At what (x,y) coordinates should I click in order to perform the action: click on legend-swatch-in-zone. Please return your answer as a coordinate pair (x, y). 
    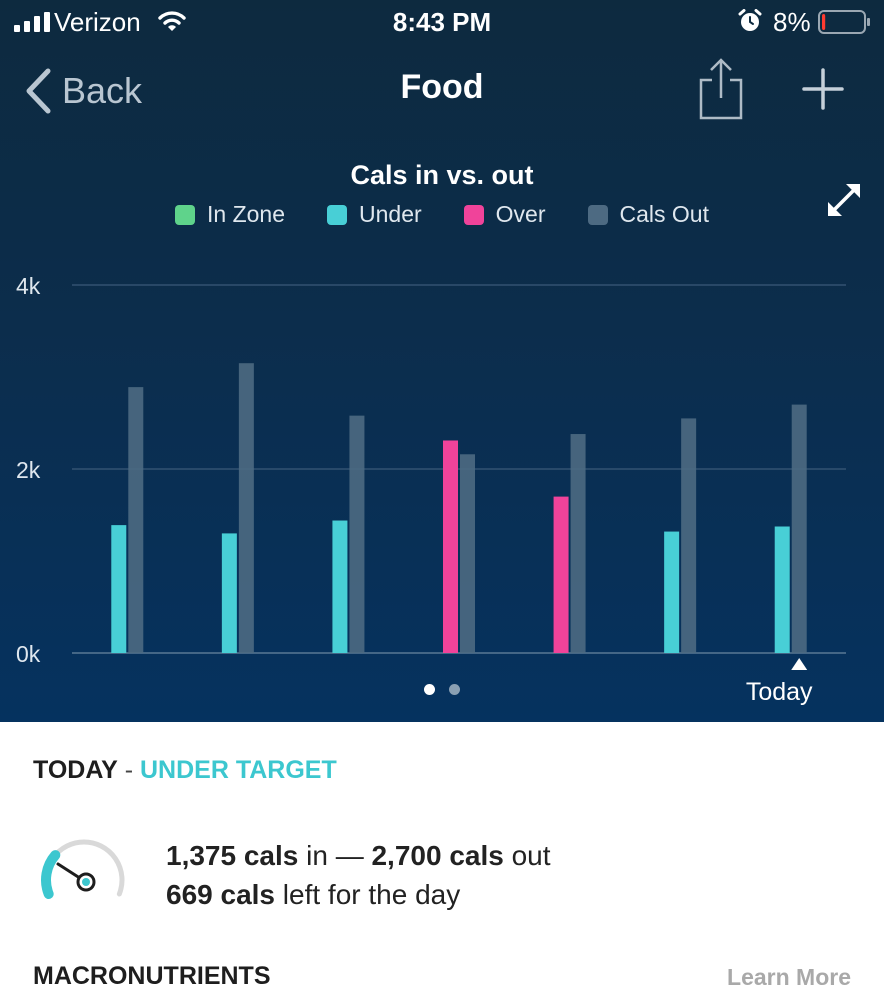
    Looking at the image, I should click on (185, 214).